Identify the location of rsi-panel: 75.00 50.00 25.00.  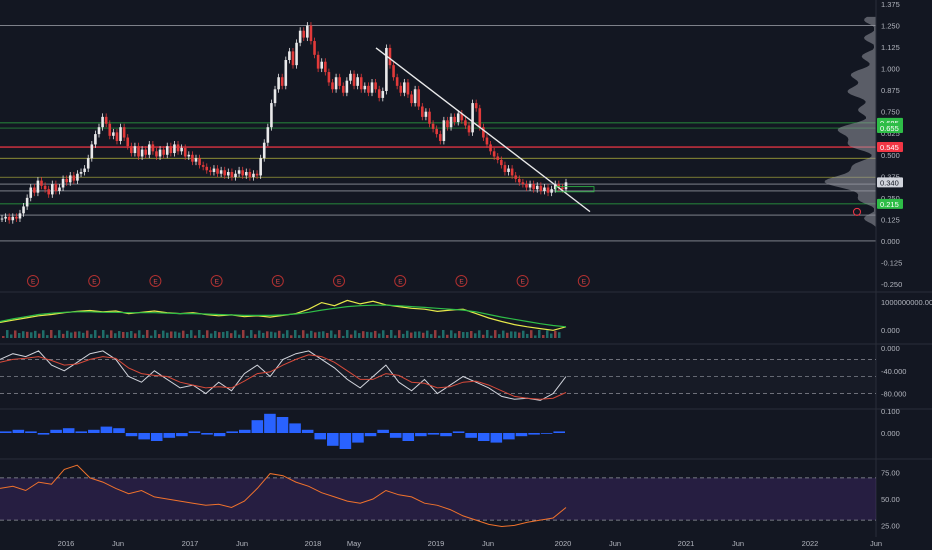
(450, 497).